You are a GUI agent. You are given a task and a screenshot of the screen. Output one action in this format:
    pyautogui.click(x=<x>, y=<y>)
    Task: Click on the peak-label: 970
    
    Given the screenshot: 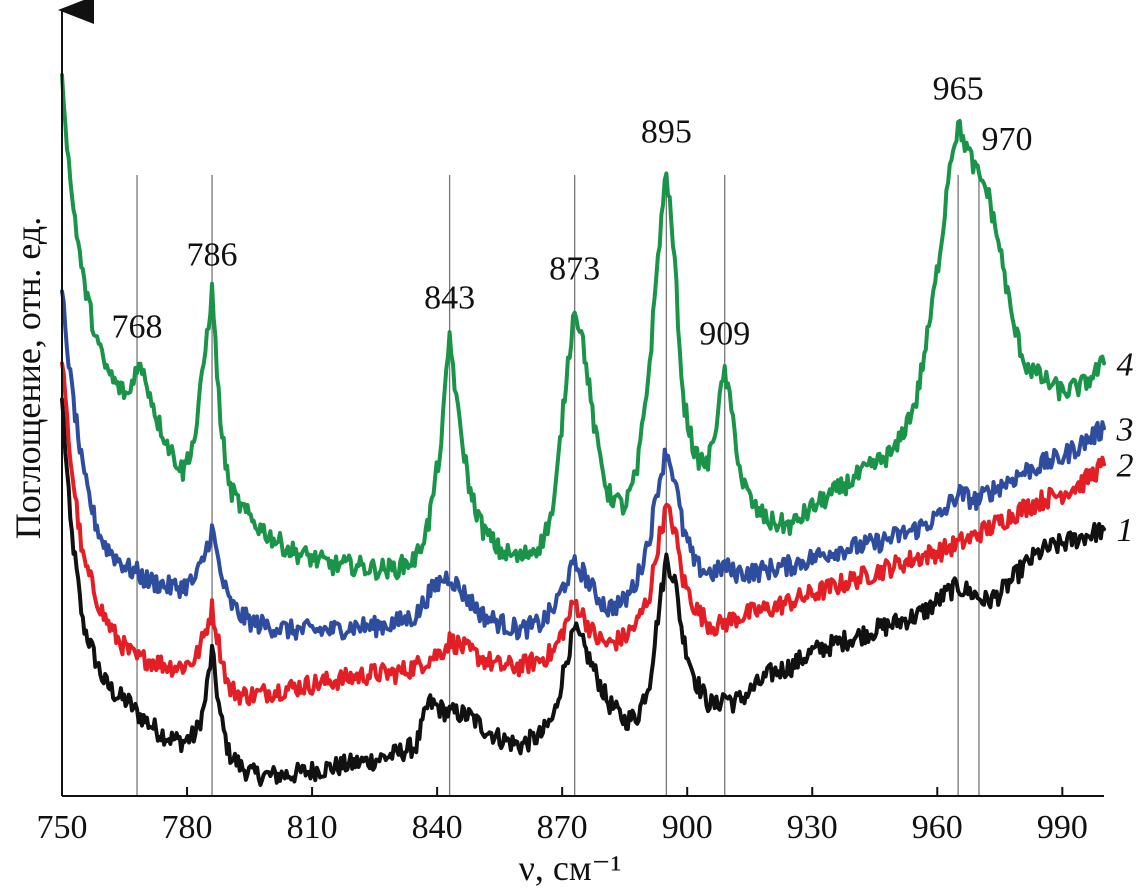 What is the action you would take?
    pyautogui.click(x=1006, y=139)
    